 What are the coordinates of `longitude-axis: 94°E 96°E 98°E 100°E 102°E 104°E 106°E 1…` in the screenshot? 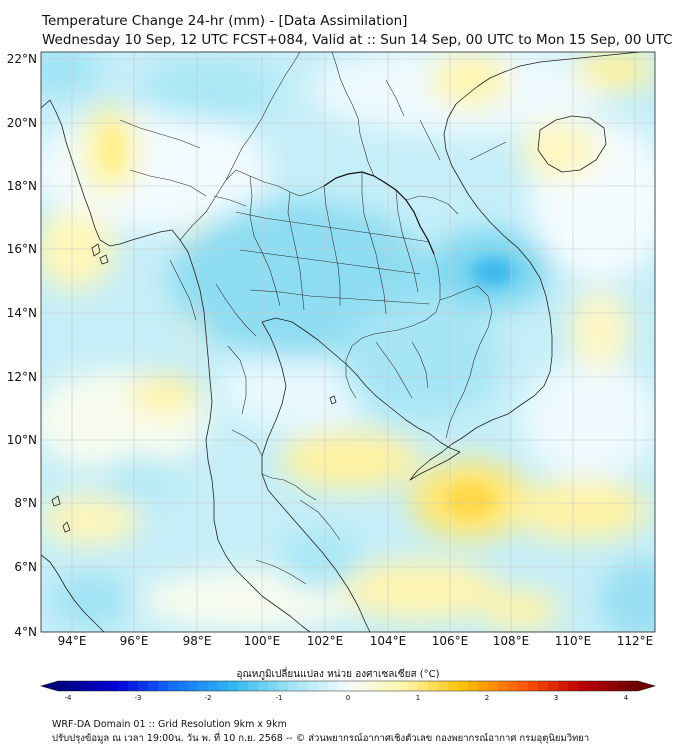 It's located at (356, 641).